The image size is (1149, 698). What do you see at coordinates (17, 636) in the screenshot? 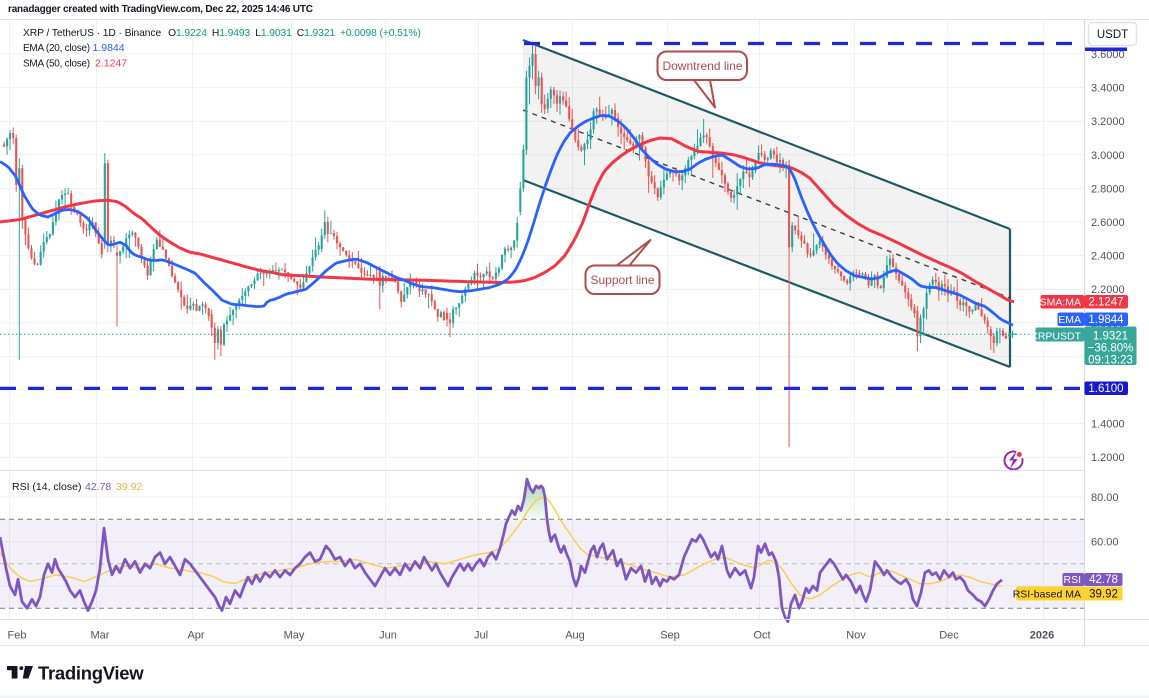
I see `svg-text: Feb` at bounding box center [17, 636].